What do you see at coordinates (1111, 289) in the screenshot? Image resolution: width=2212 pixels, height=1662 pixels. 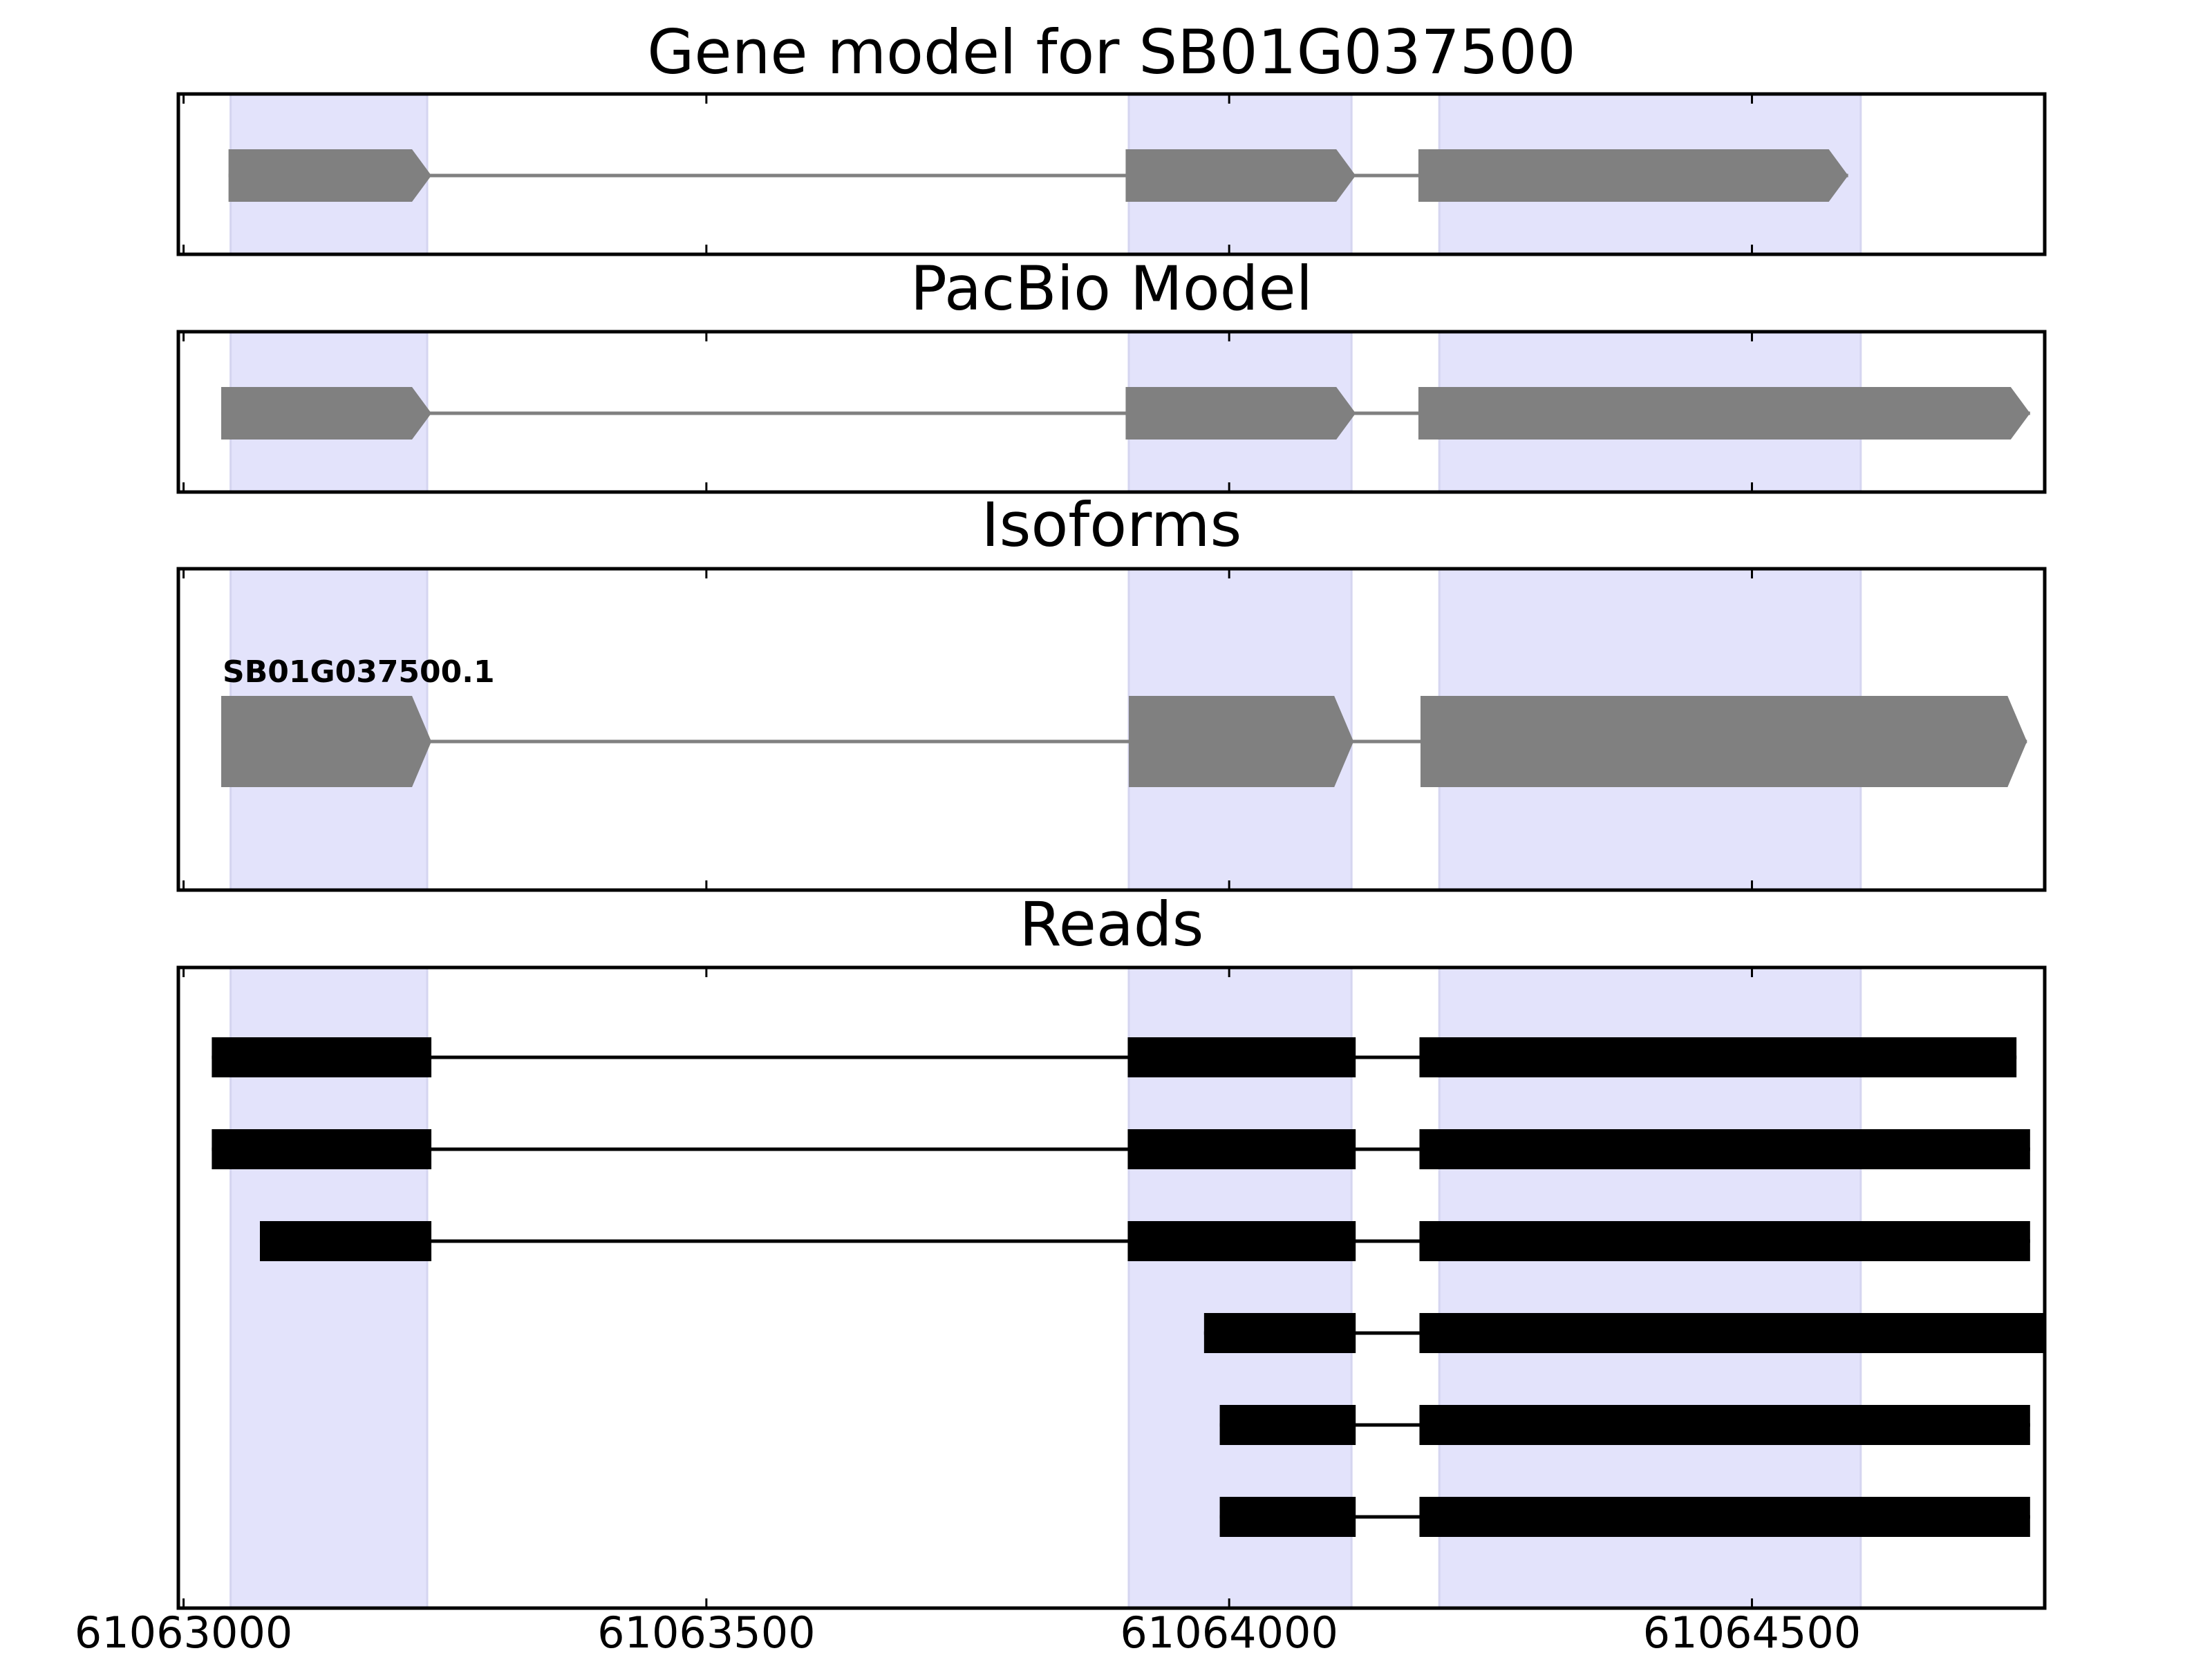 I see `panel-title: PacBio Model` at bounding box center [1111, 289].